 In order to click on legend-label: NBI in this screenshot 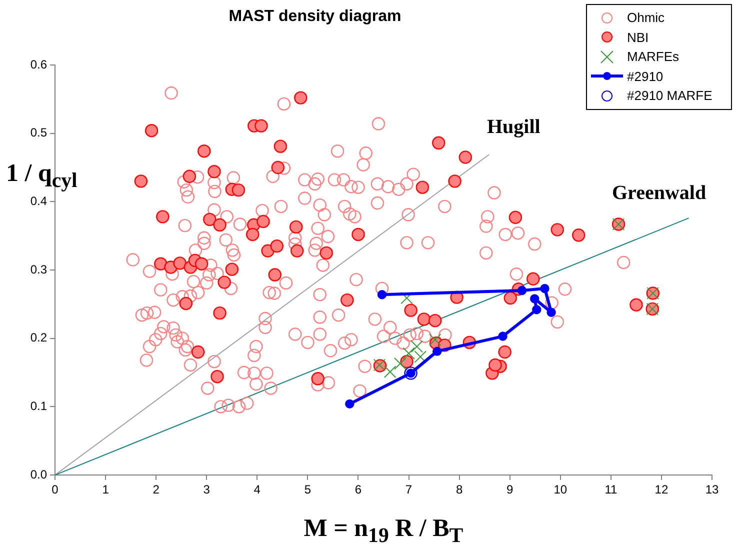, I will do `click(638, 37)`.